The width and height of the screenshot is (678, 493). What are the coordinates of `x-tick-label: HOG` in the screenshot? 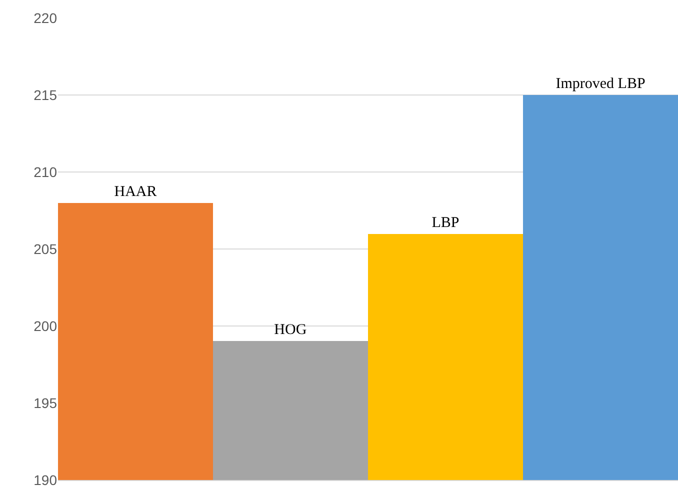 It's located at (290, 330).